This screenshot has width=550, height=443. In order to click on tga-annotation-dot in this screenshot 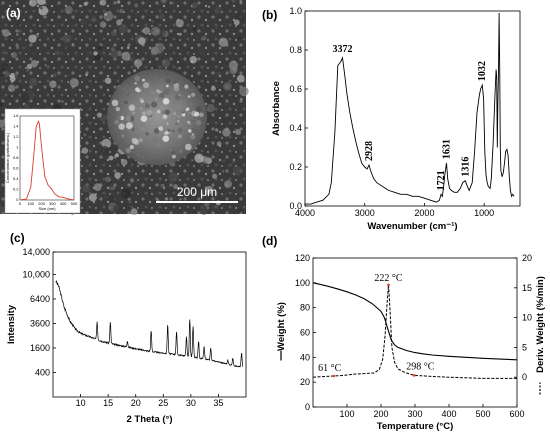, I will do `click(334, 376)`.